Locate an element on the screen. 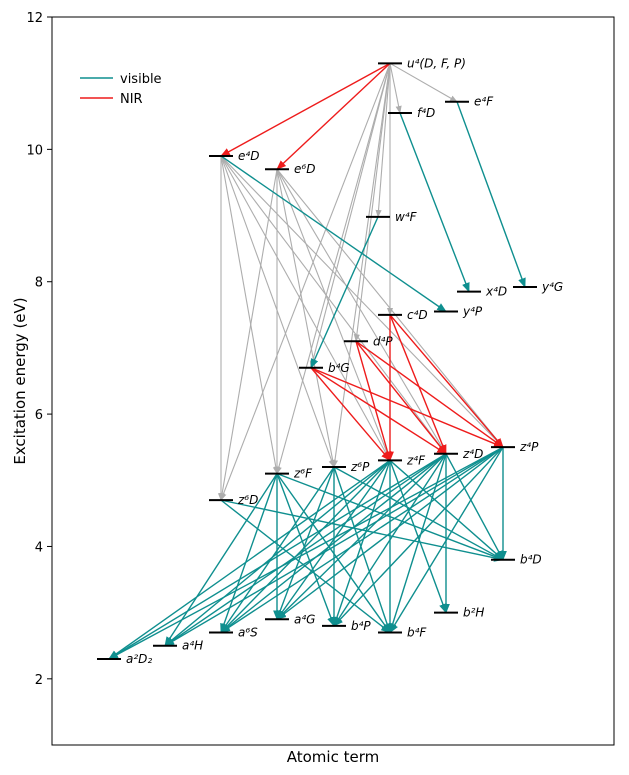 This screenshot has width=629, height=775. transition-other-u4DFP-to-e4F is located at coordinates (423, 82).